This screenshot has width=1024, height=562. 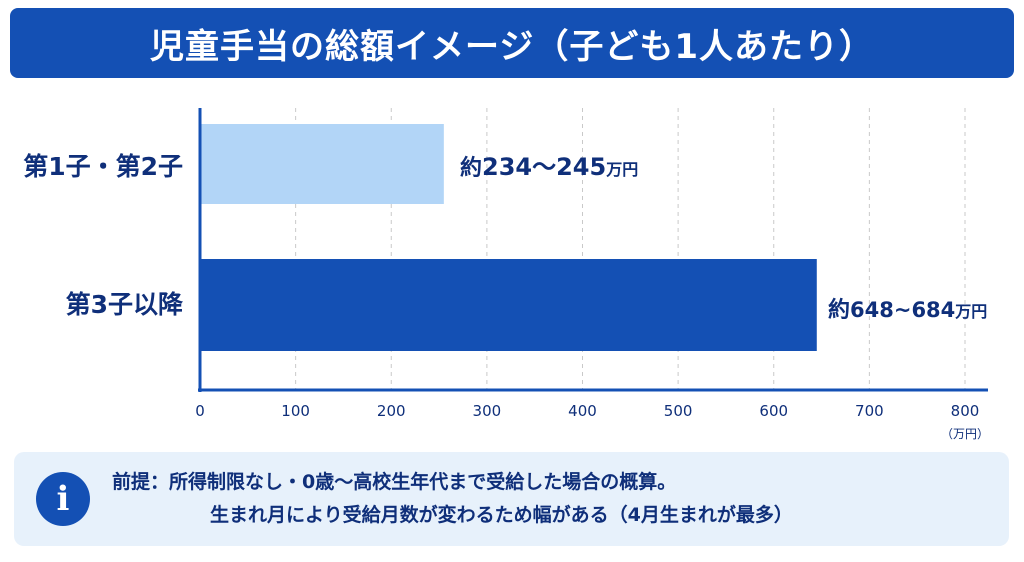 What do you see at coordinates (391, 411) in the screenshot?
I see `x-tick-label: 200` at bounding box center [391, 411].